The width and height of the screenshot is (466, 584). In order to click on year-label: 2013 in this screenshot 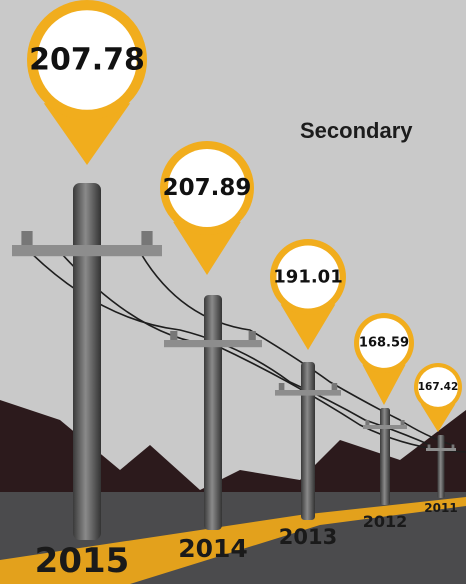, I will do `click(308, 537)`.